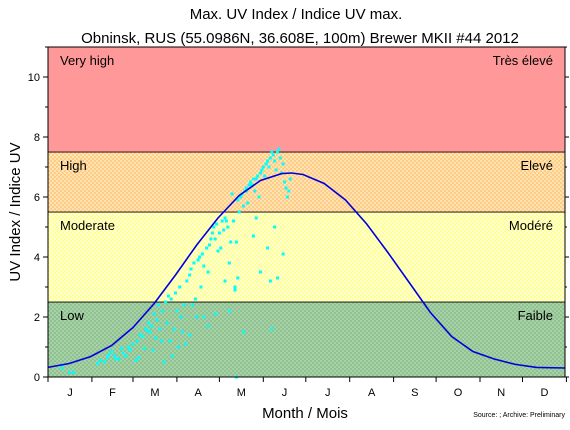  Describe the element at coordinates (536, 165) in the screenshot. I see `band-label-right: Elevé` at that location.